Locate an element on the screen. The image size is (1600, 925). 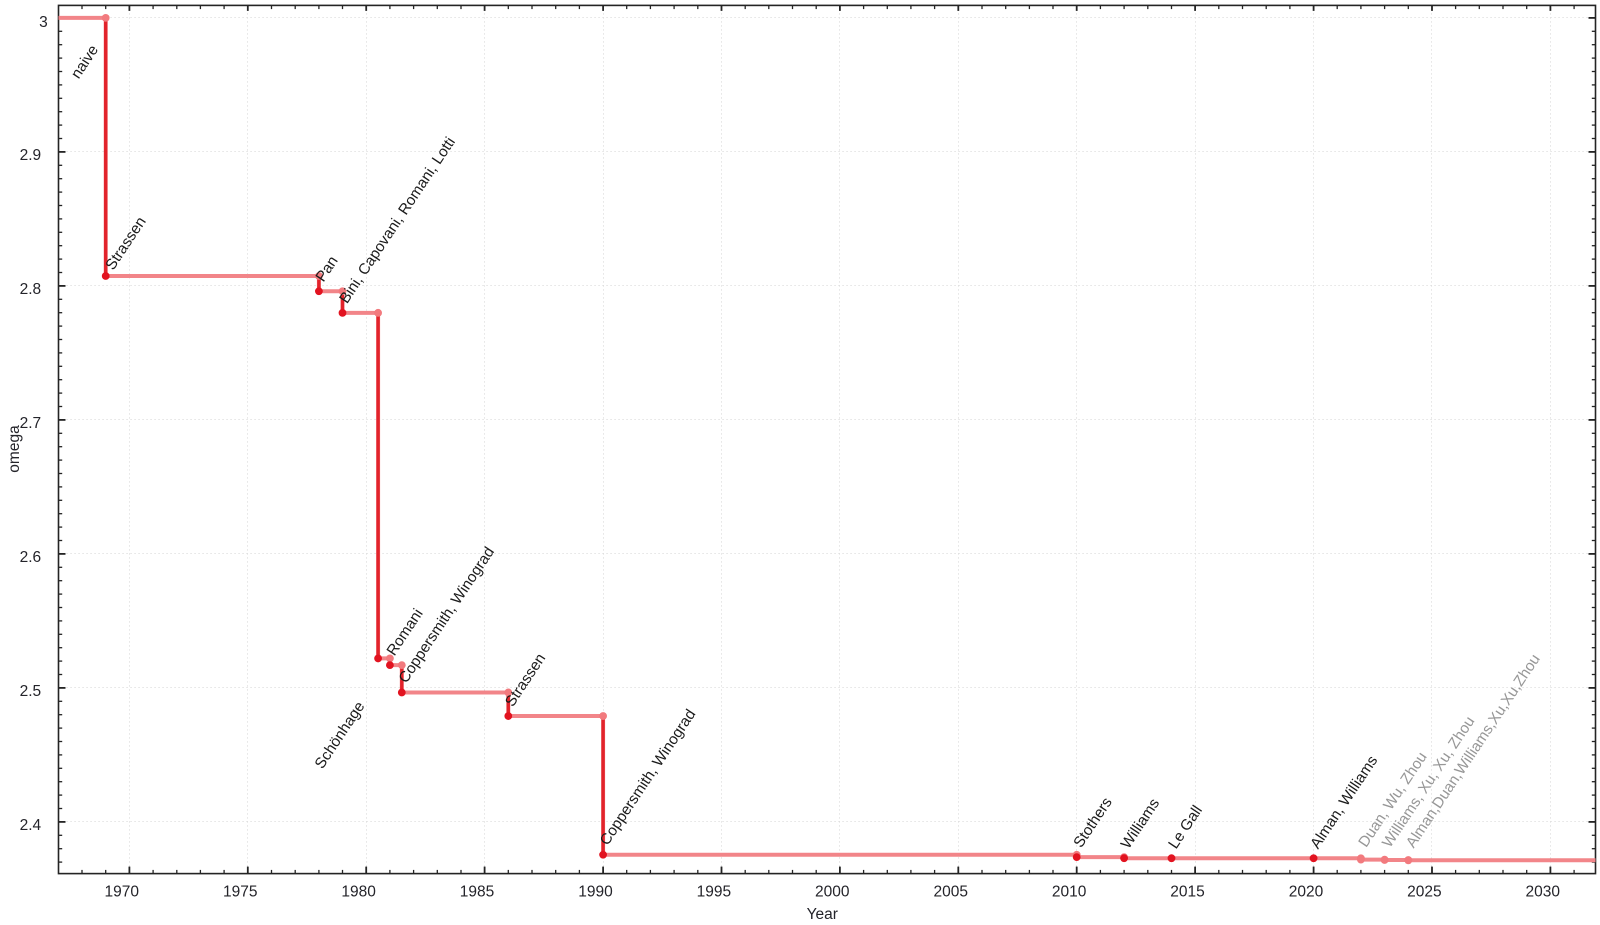
svg-text: 2.9 is located at coordinates (31, 155).